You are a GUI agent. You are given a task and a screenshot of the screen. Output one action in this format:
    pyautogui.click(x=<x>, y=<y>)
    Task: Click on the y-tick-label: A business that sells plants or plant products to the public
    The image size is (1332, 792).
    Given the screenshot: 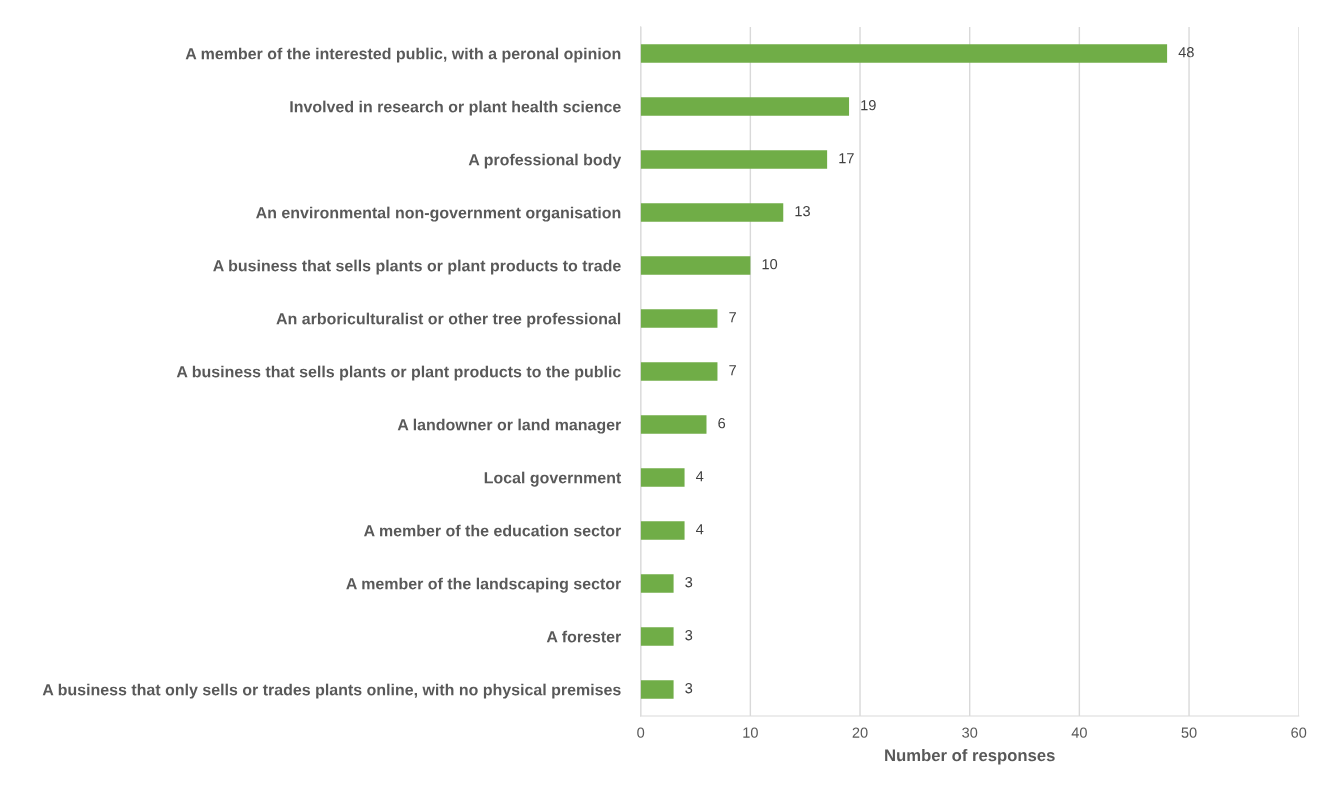 What is the action you would take?
    pyautogui.click(x=398, y=373)
    